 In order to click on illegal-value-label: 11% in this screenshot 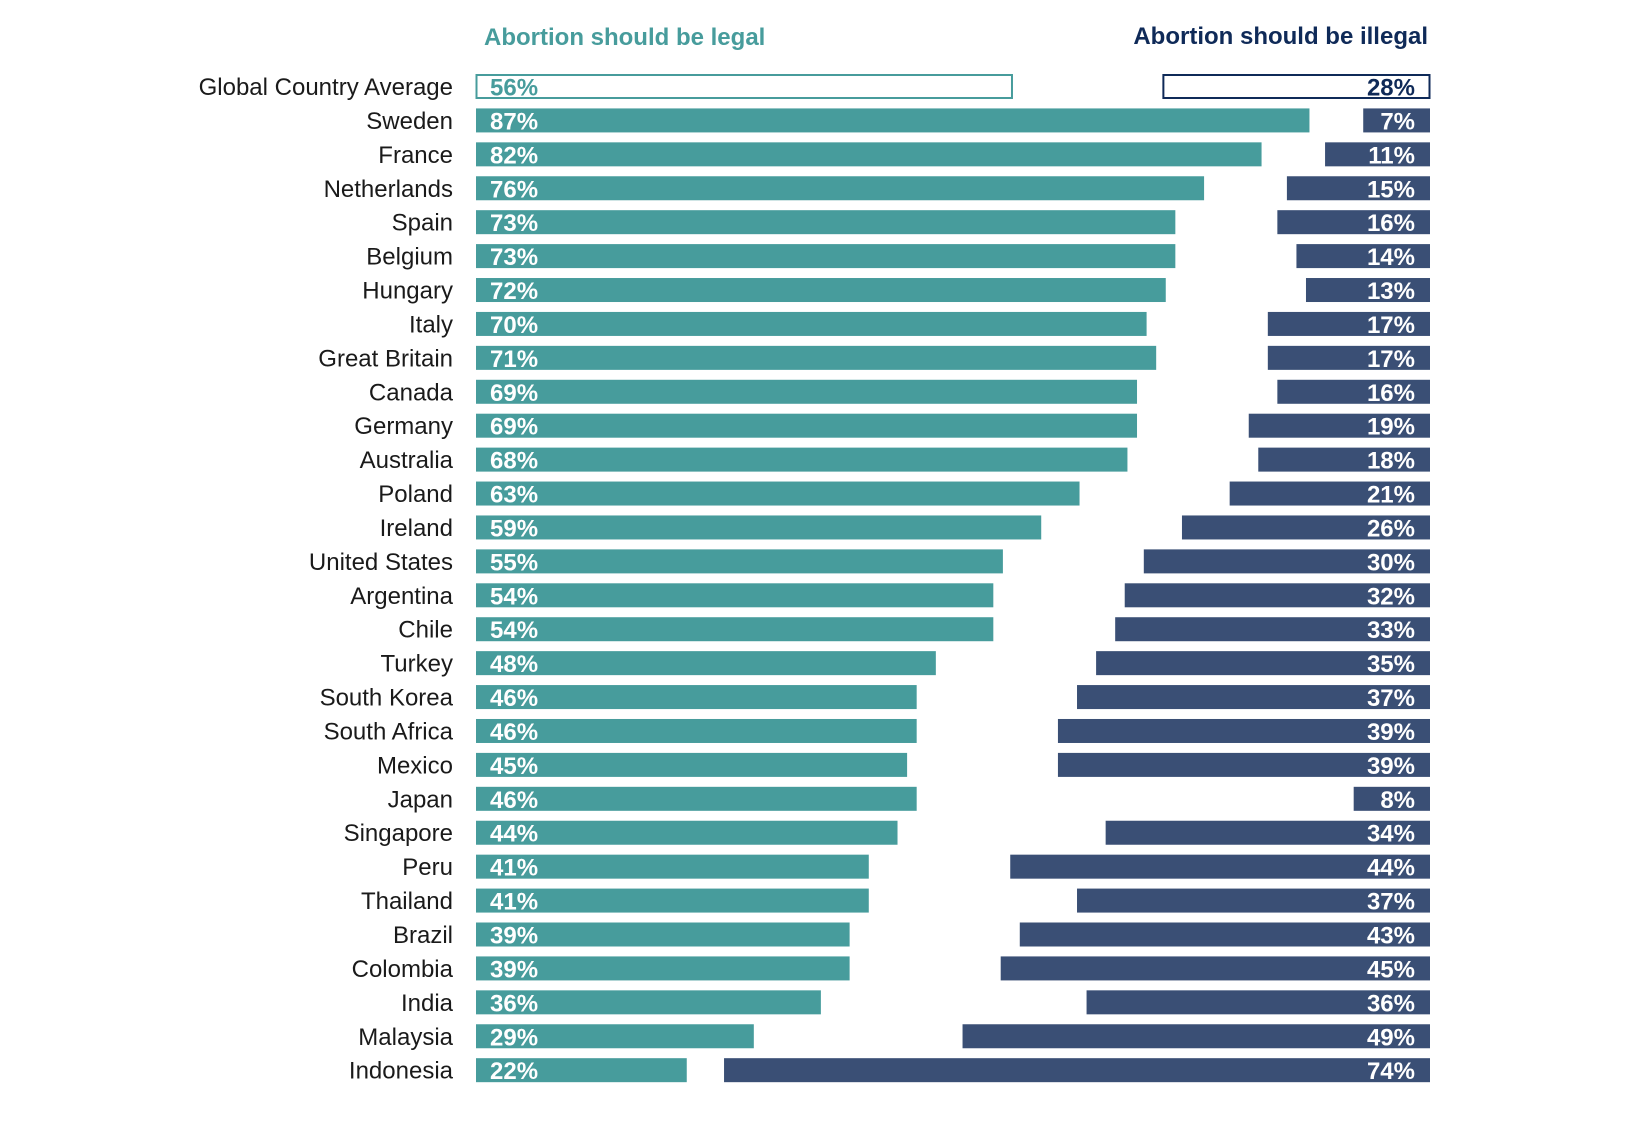, I will do `click(1391, 155)`.